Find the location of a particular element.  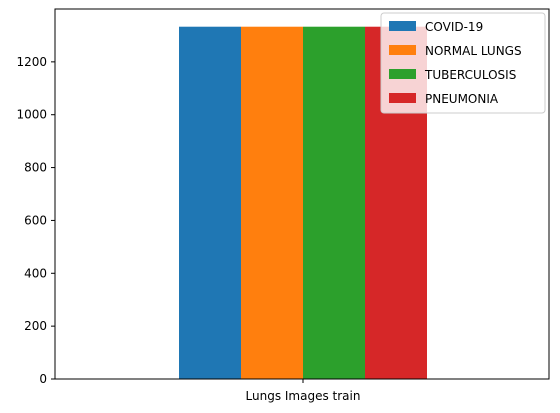

x-tick-label: Lungs Images train is located at coordinates (303, 396).